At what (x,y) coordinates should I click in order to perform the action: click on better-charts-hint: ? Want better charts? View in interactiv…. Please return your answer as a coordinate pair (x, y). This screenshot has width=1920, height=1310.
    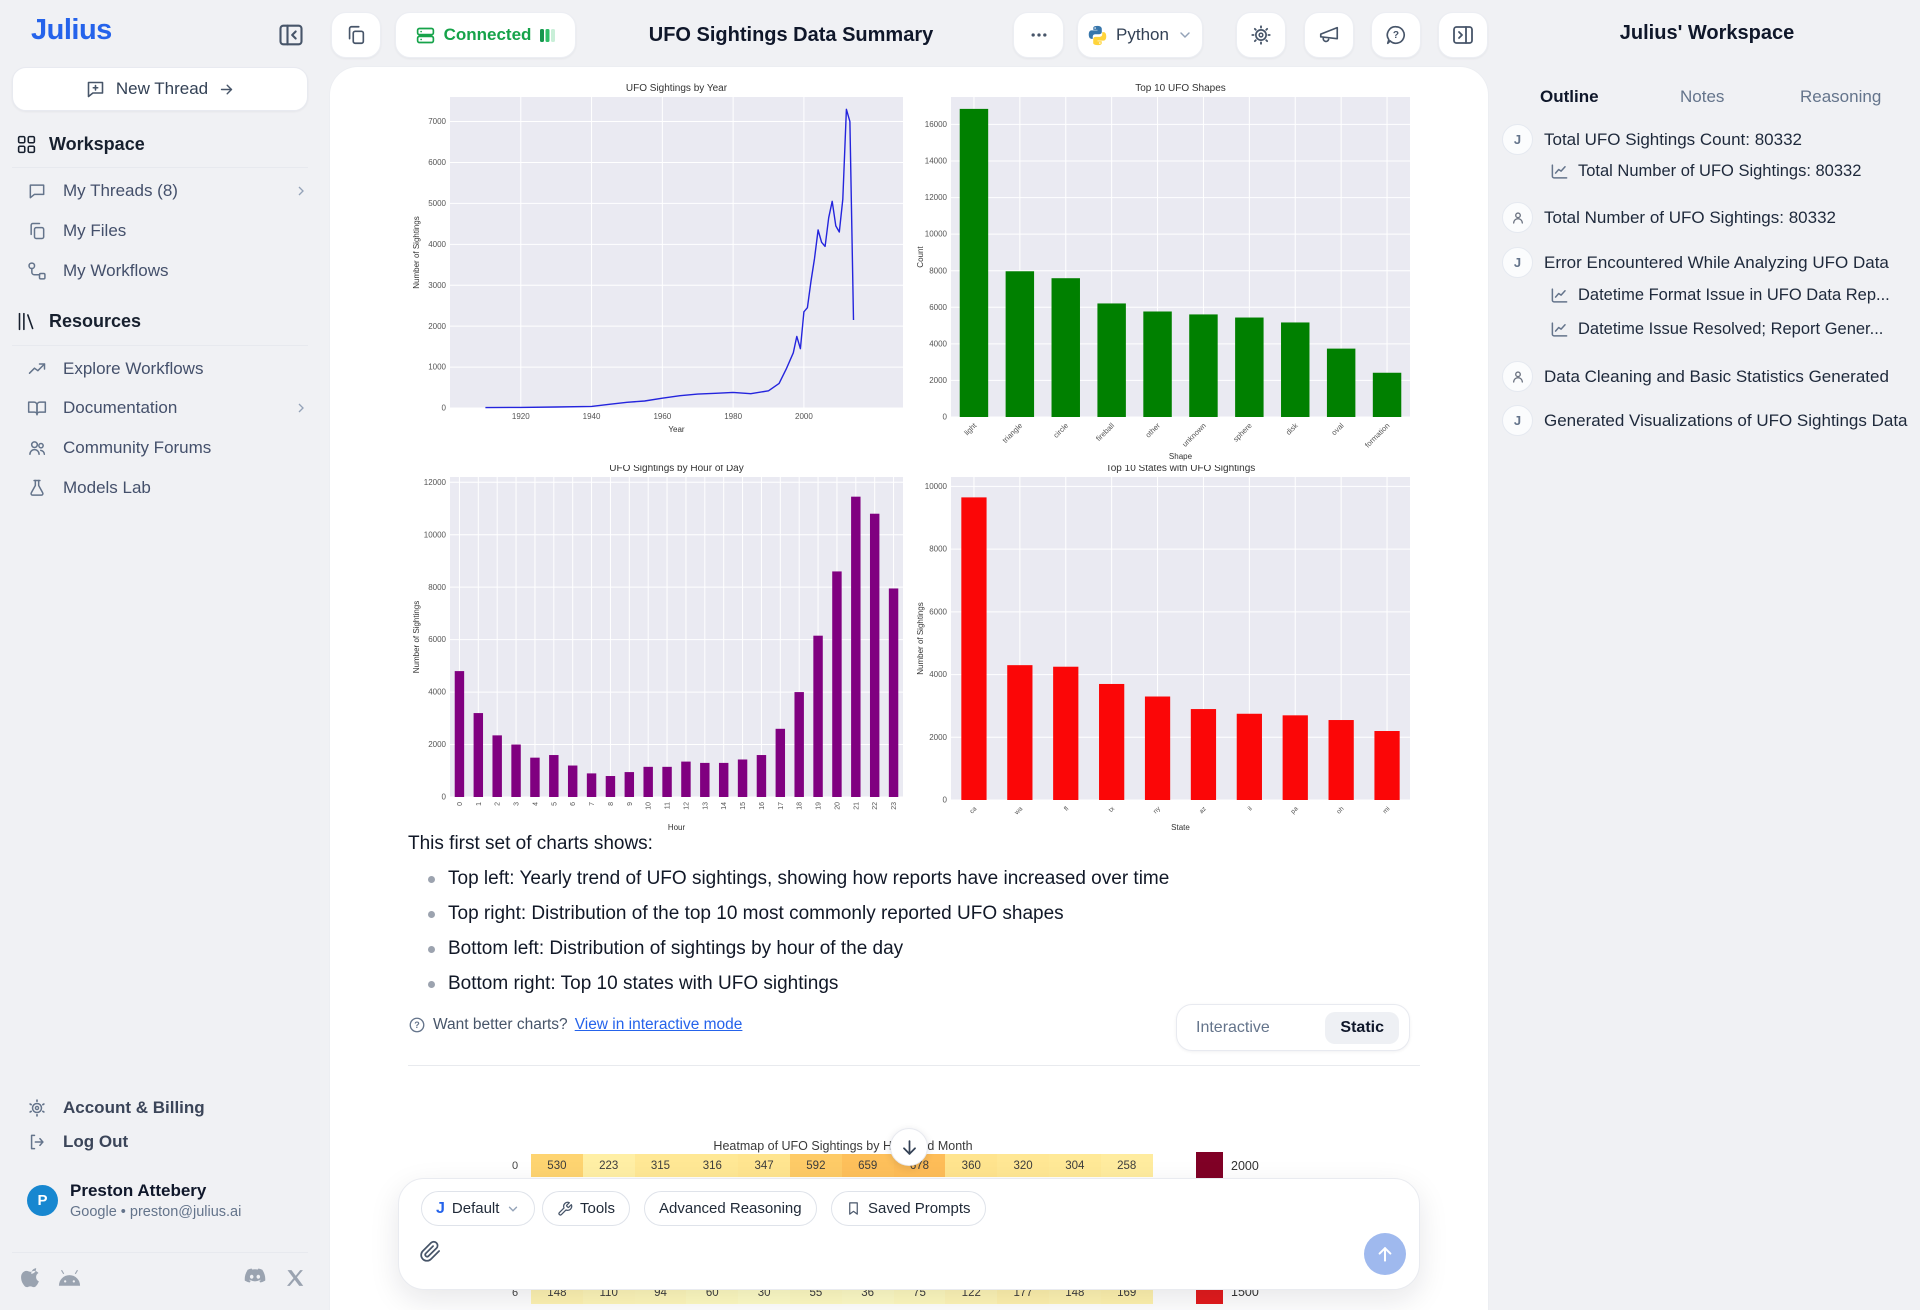
    Looking at the image, I should click on (575, 1025).